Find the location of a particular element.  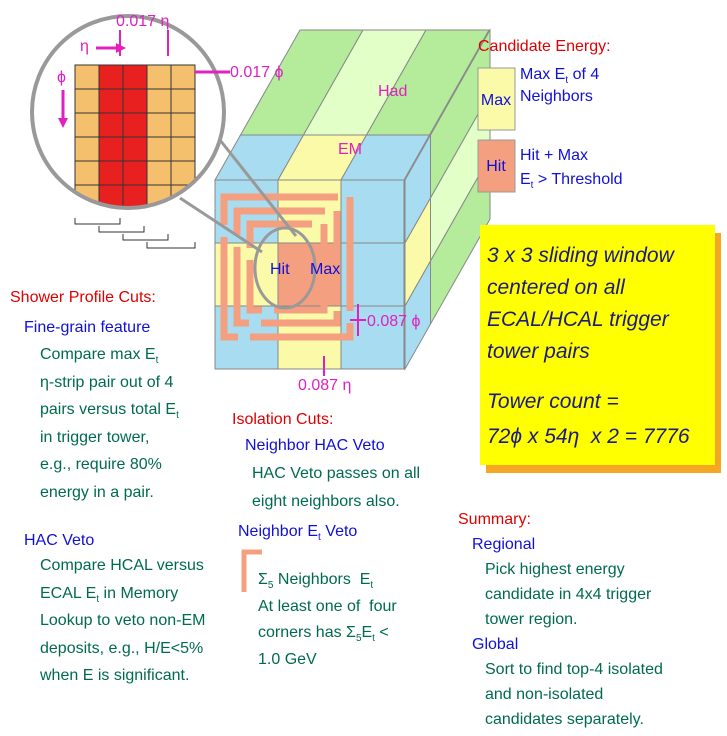

isolation-frame is located at coordinates (287, 267).